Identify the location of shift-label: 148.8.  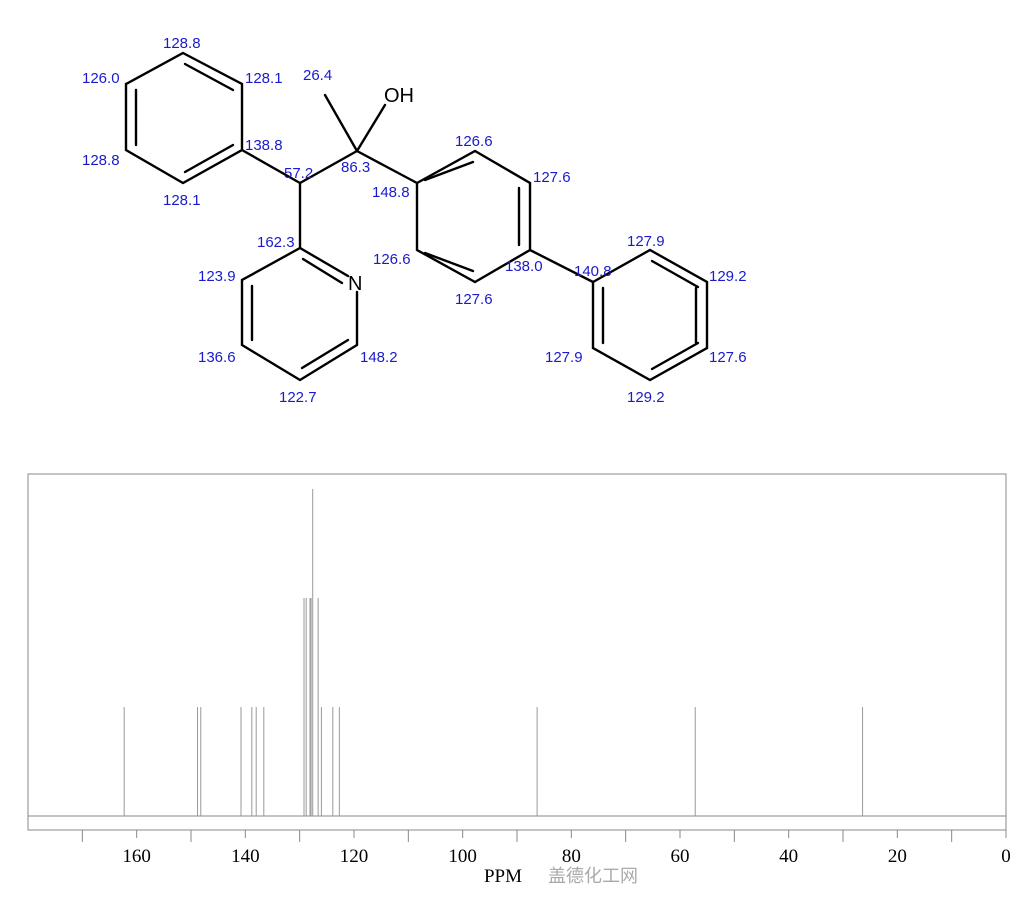
(391, 192).